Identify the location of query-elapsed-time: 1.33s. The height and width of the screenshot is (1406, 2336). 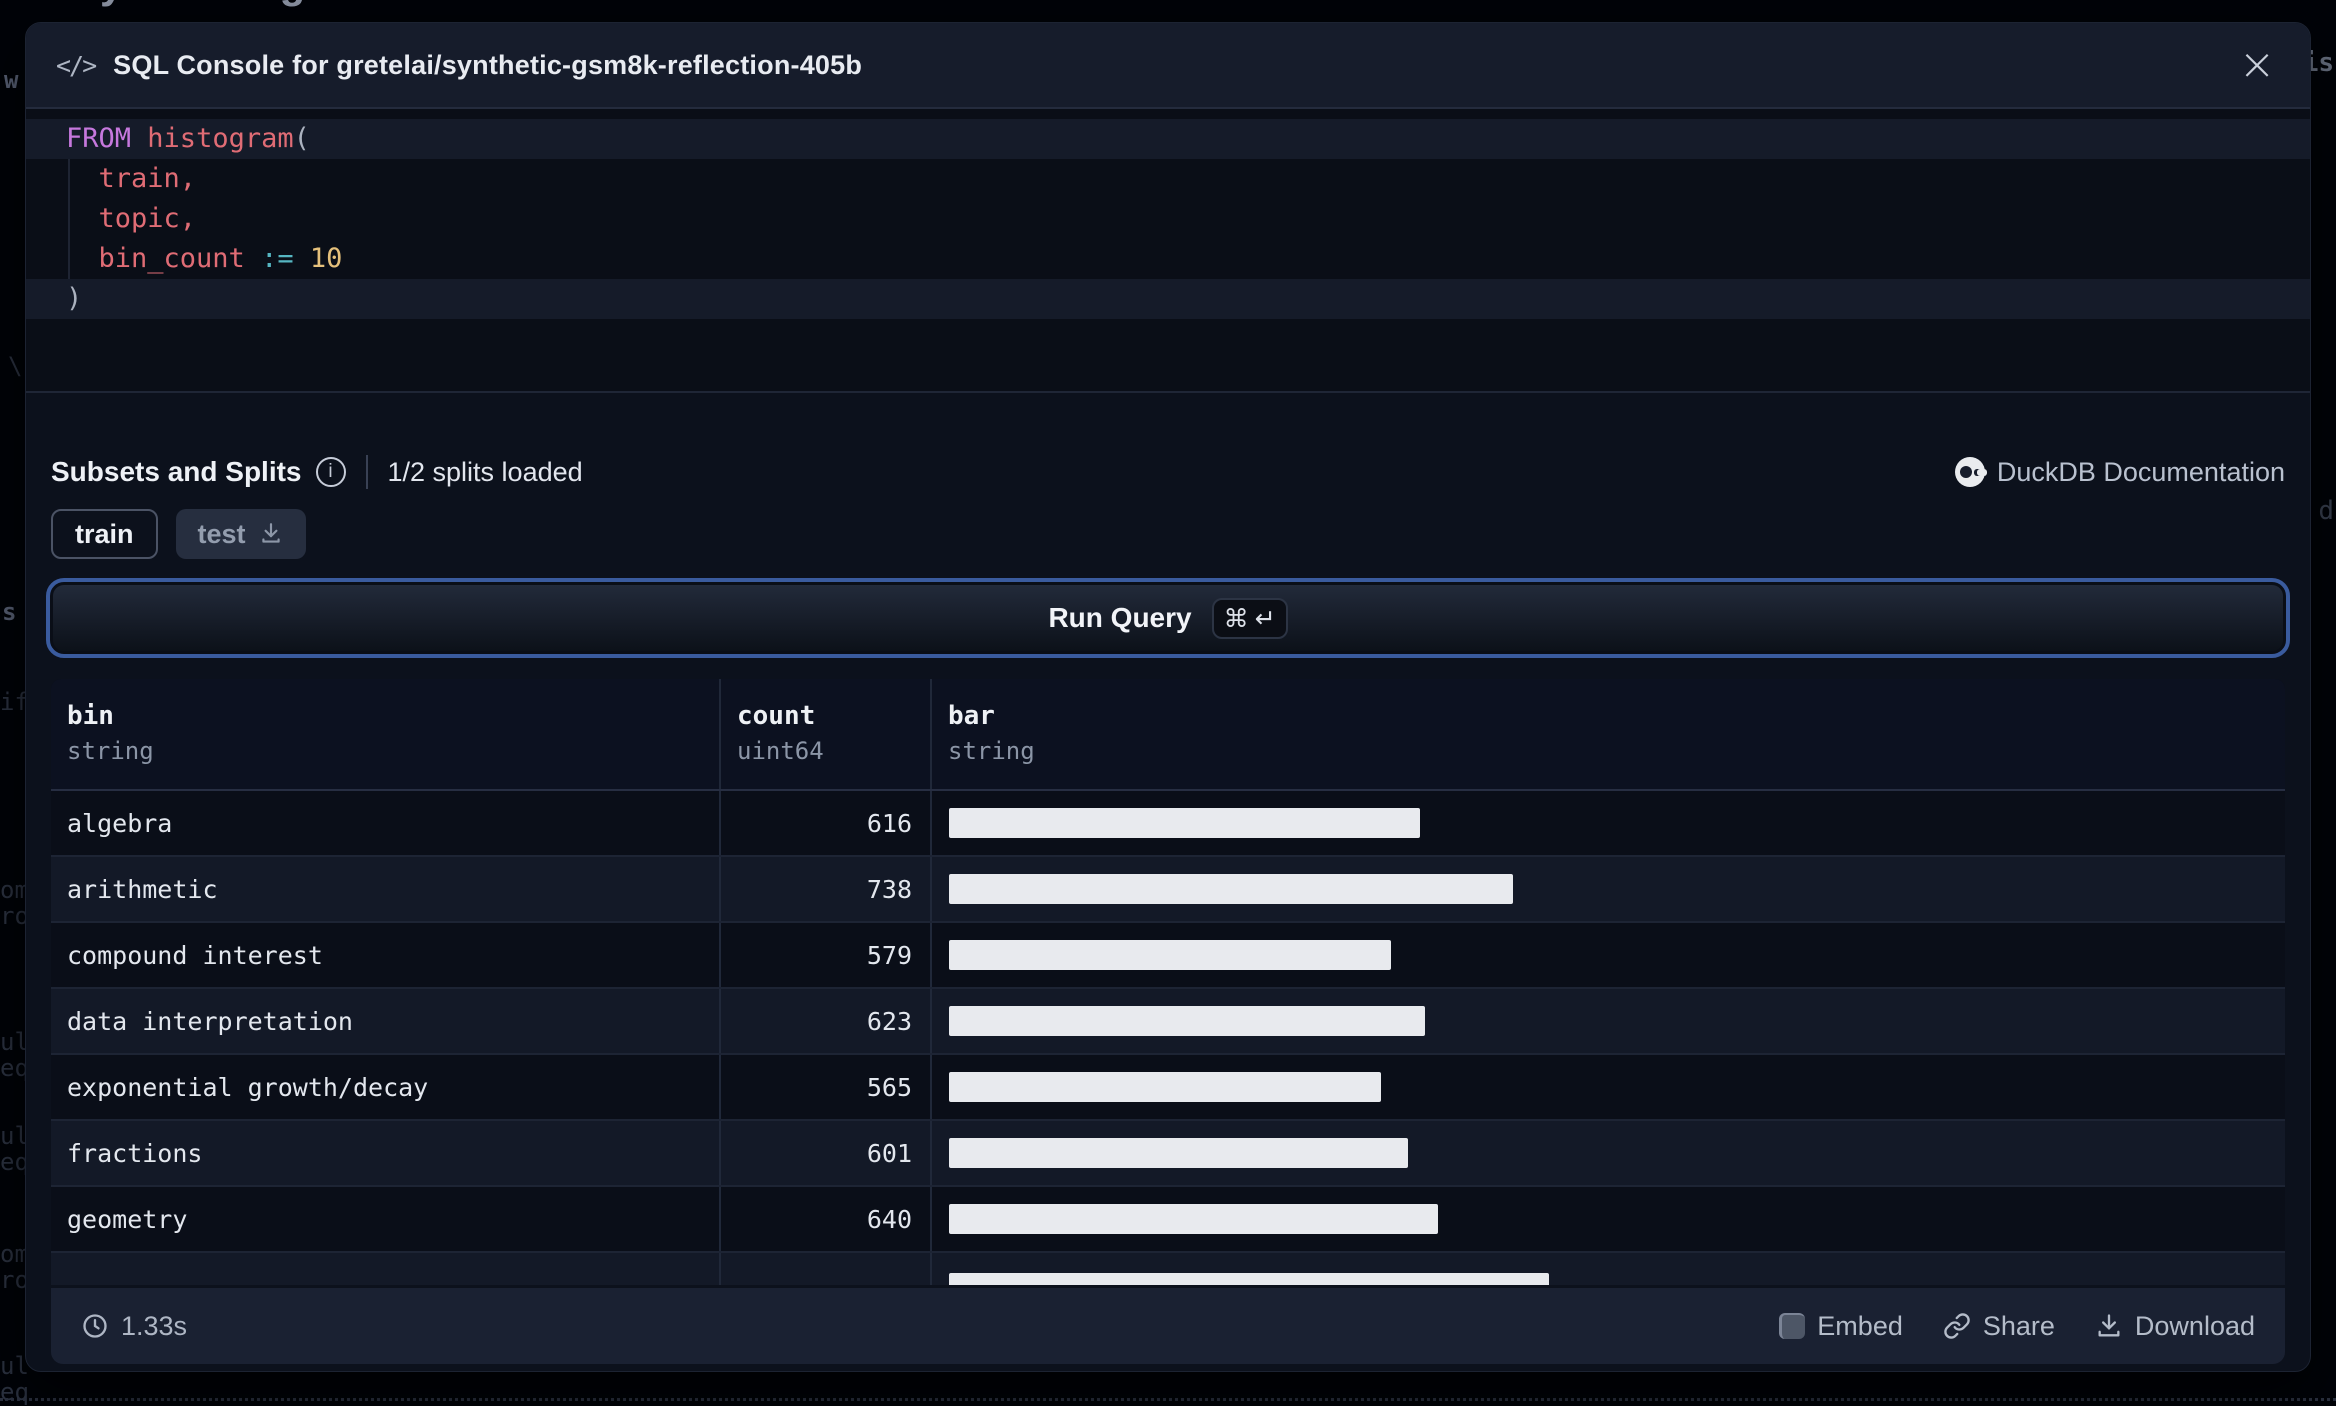
(134, 1326).